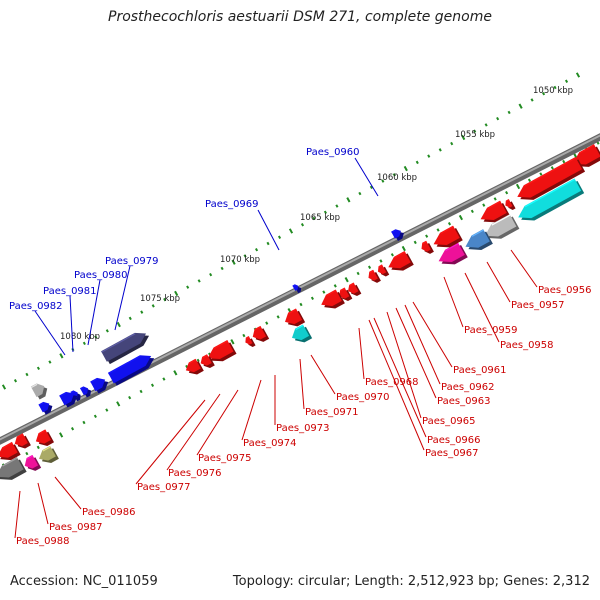  What do you see at coordinates (468, 387) in the screenshot?
I see `svg-text: Paes_0962` at bounding box center [468, 387].